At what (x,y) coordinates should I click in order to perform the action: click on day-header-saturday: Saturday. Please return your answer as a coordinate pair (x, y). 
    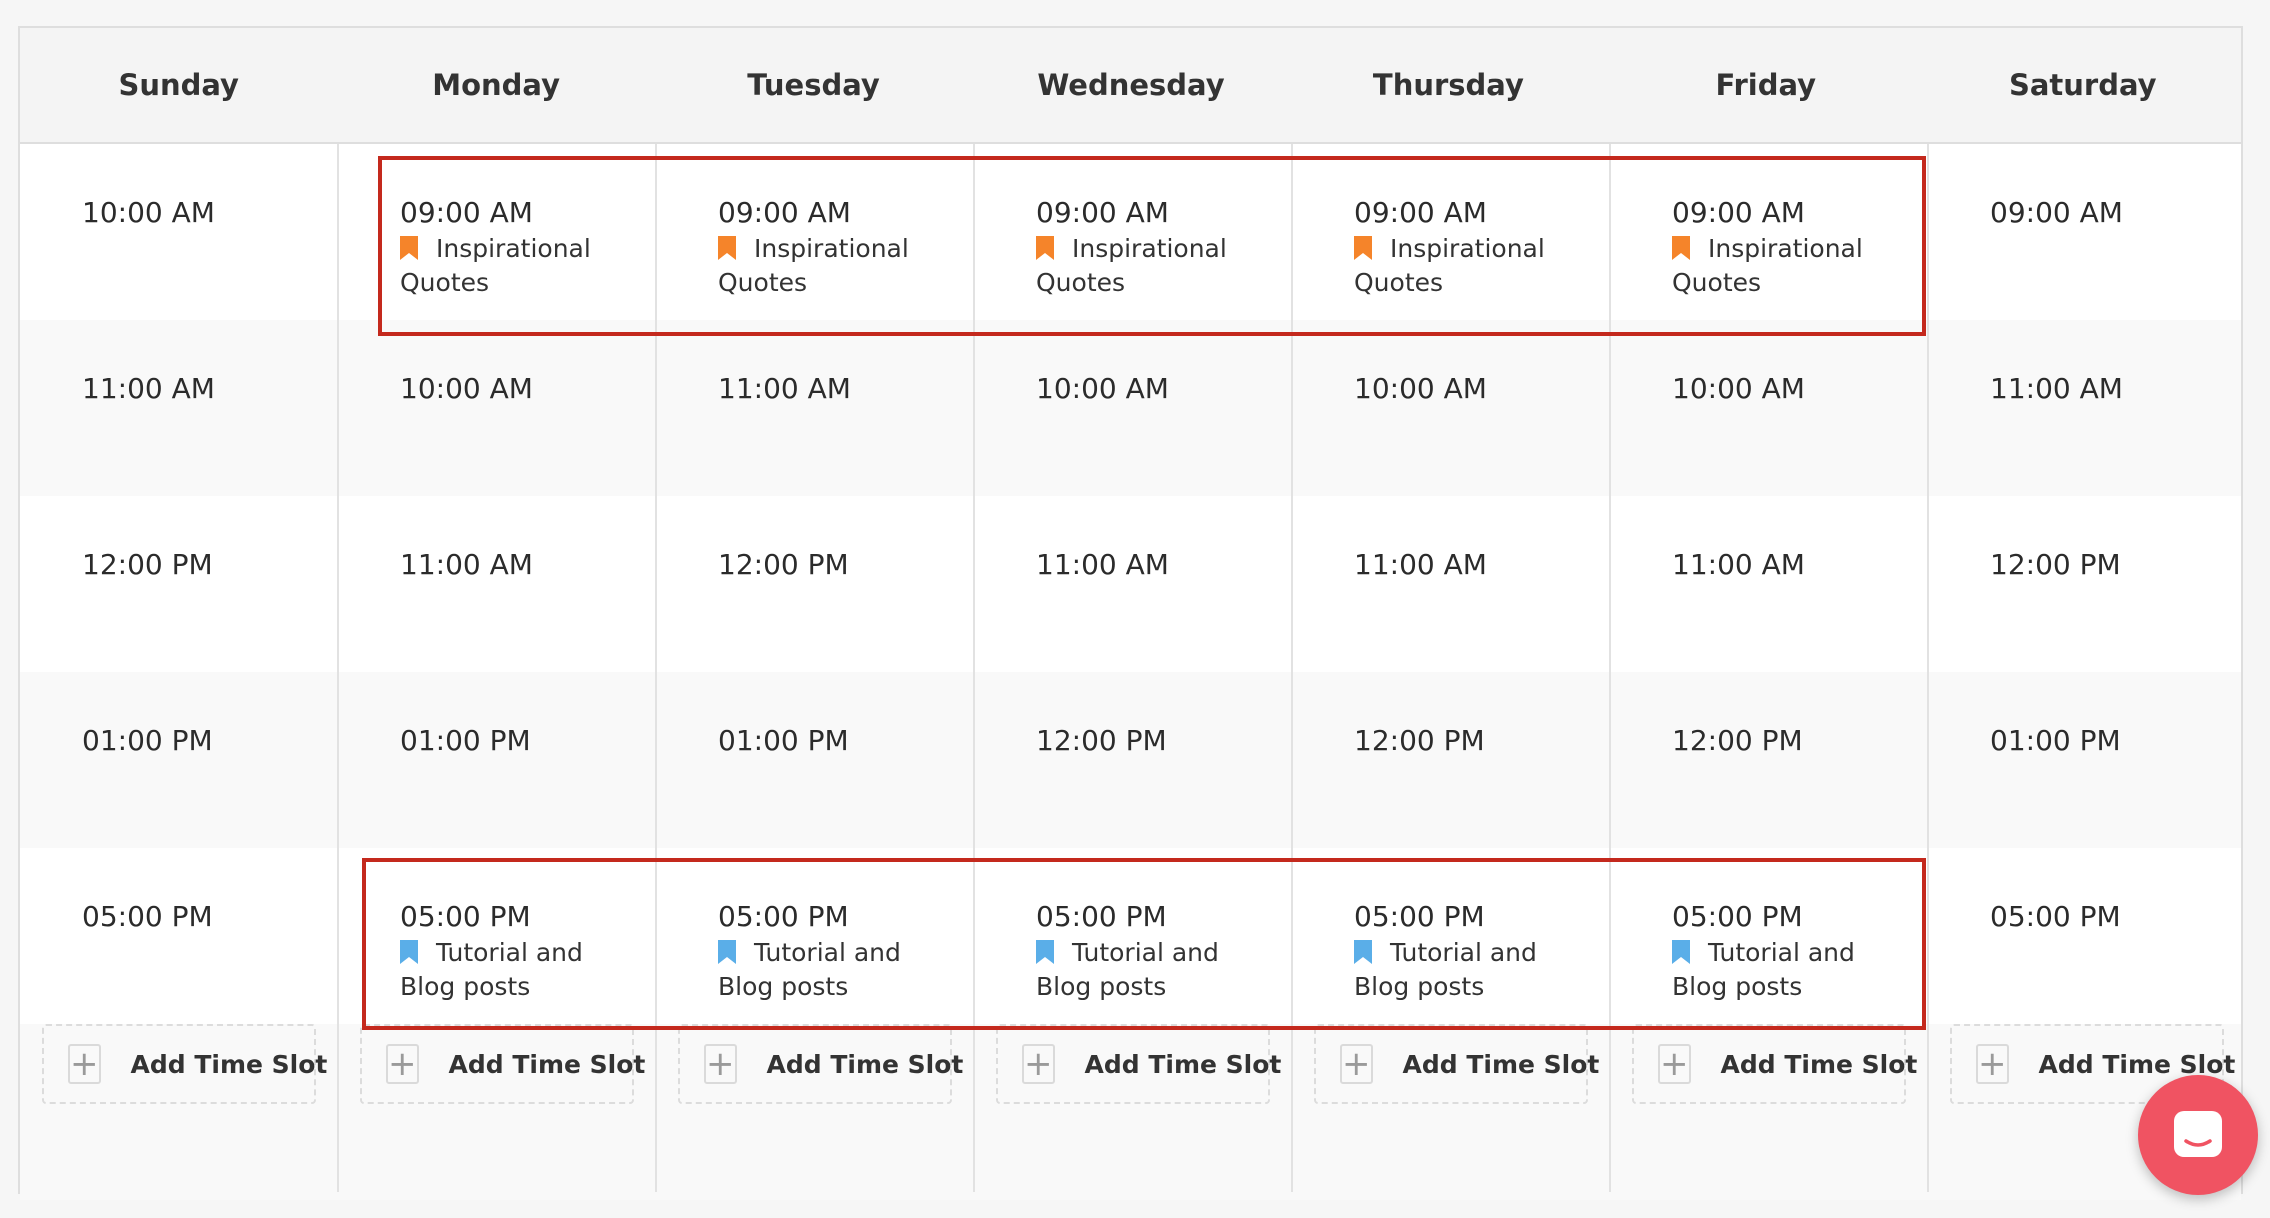
    Looking at the image, I should click on (2082, 85).